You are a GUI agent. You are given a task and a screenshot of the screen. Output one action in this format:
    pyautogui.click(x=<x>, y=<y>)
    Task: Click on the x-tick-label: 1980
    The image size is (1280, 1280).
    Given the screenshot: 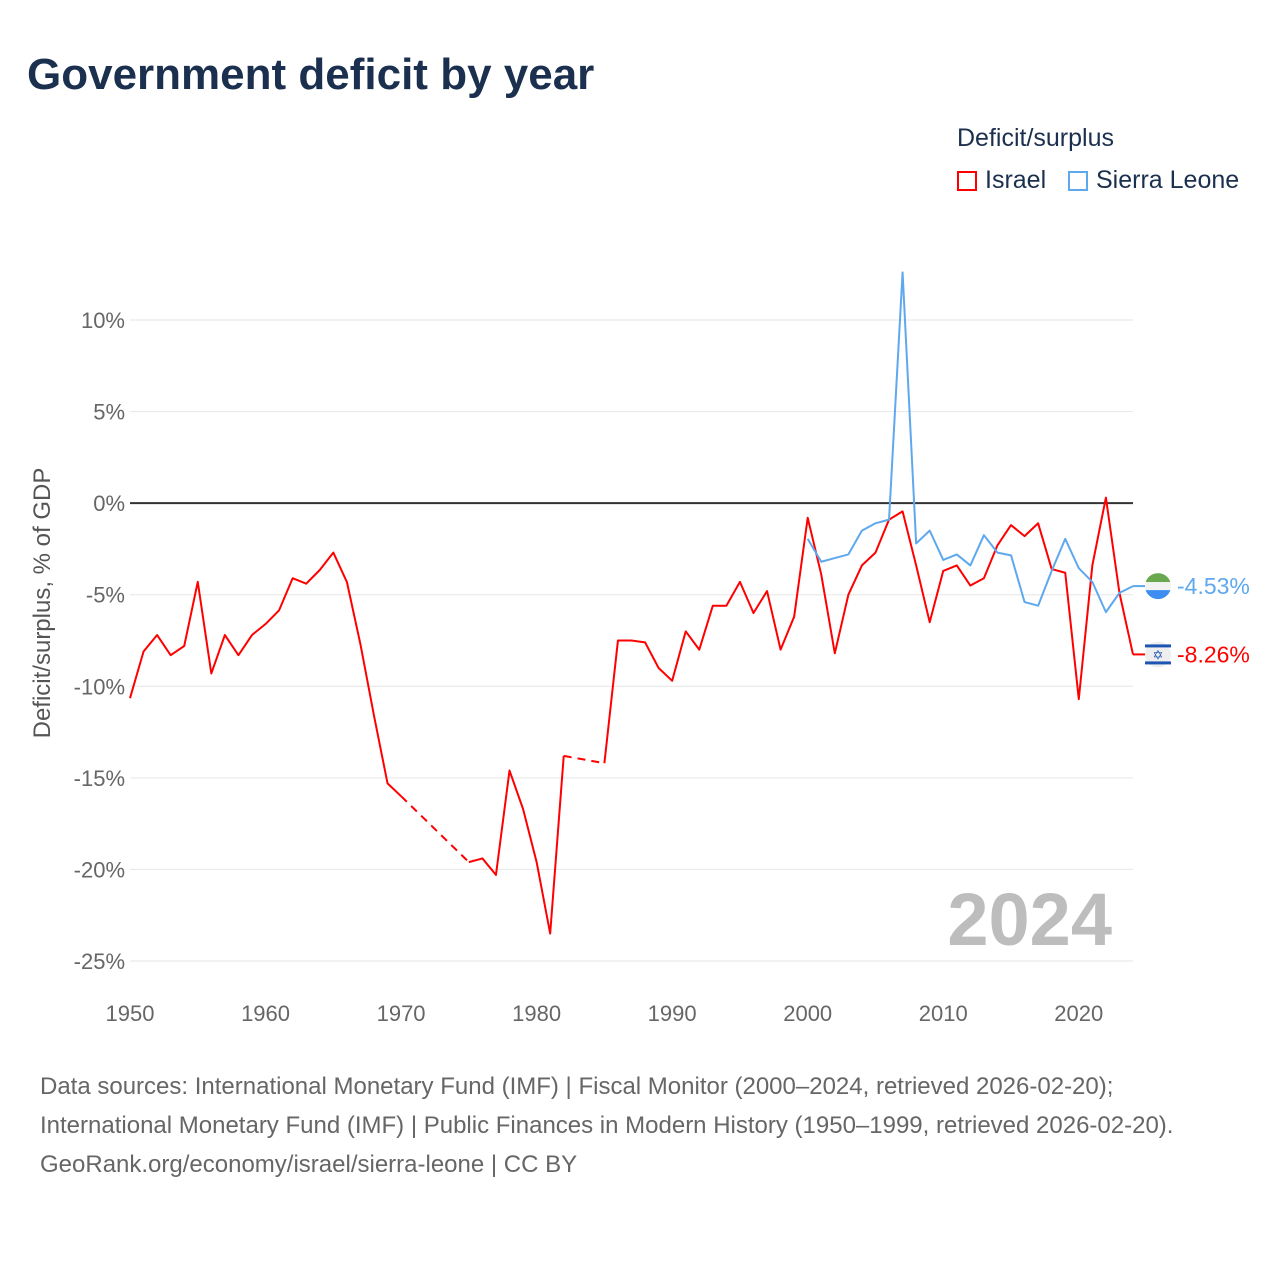 What is the action you would take?
    pyautogui.click(x=536, y=1013)
    